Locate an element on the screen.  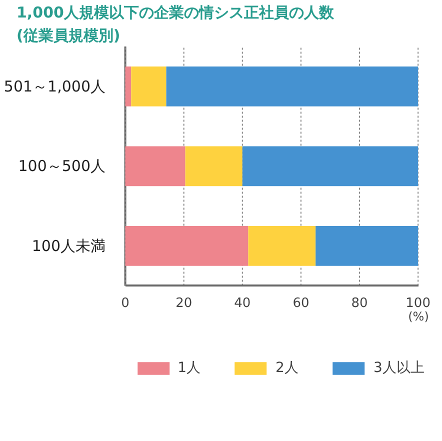
y-tick-label: 100人未満 is located at coordinates (69, 245).